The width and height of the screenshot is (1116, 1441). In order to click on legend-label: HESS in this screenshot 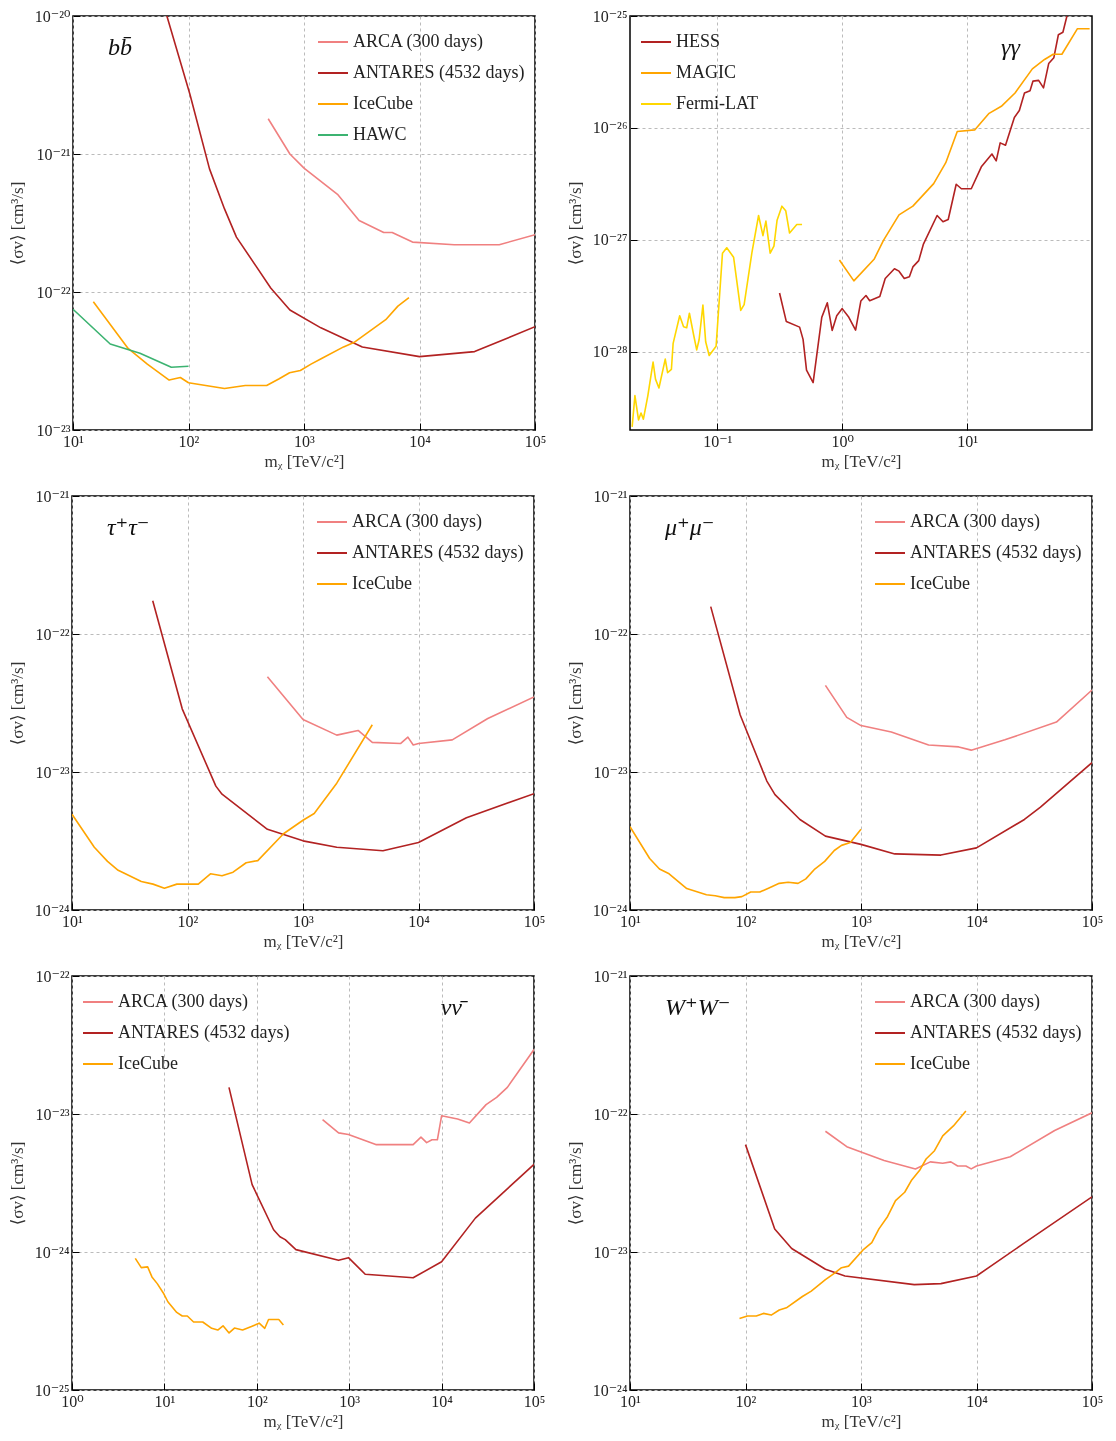, I will do `click(698, 41)`.